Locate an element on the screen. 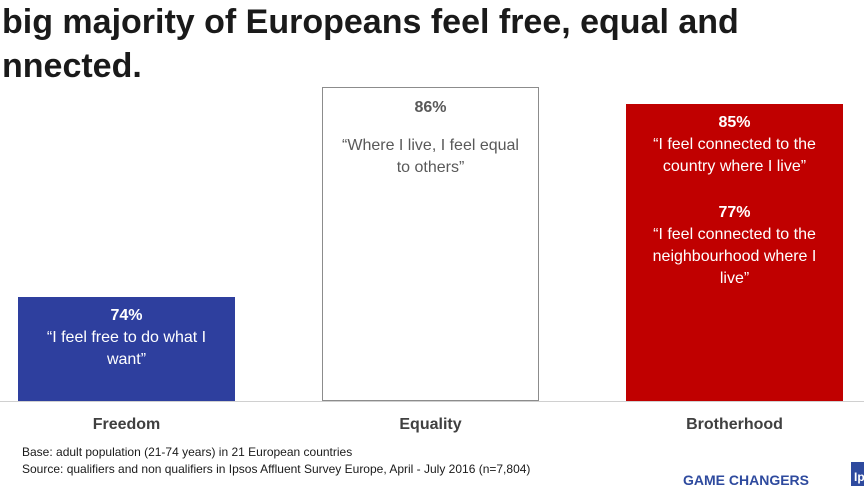 This screenshot has width=864, height=486. percent: 85% is located at coordinates (734, 122).